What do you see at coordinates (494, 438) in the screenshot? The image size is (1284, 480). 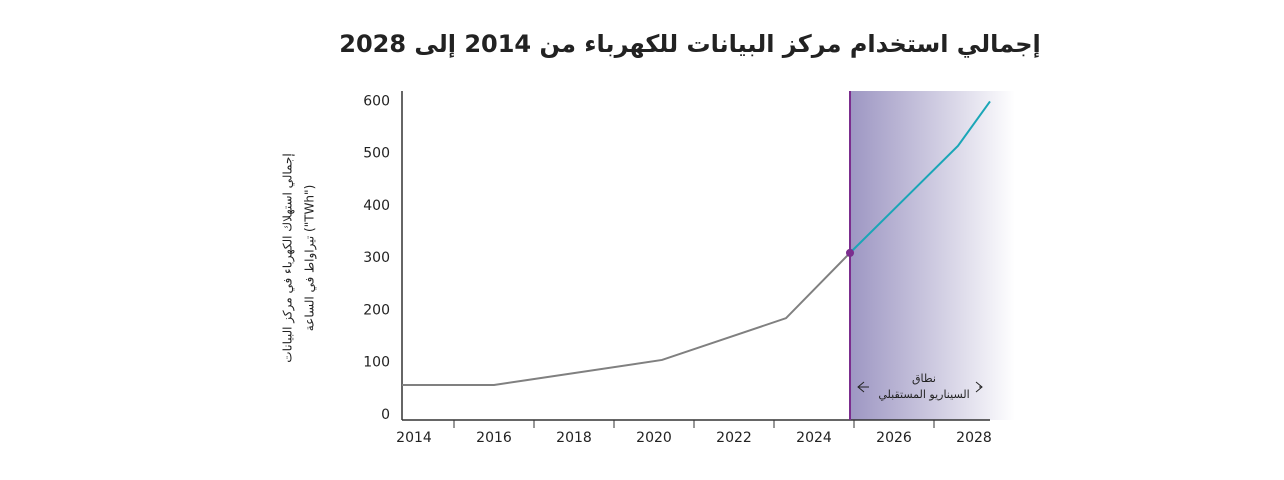 I see `x-tick-label: 2016` at bounding box center [494, 438].